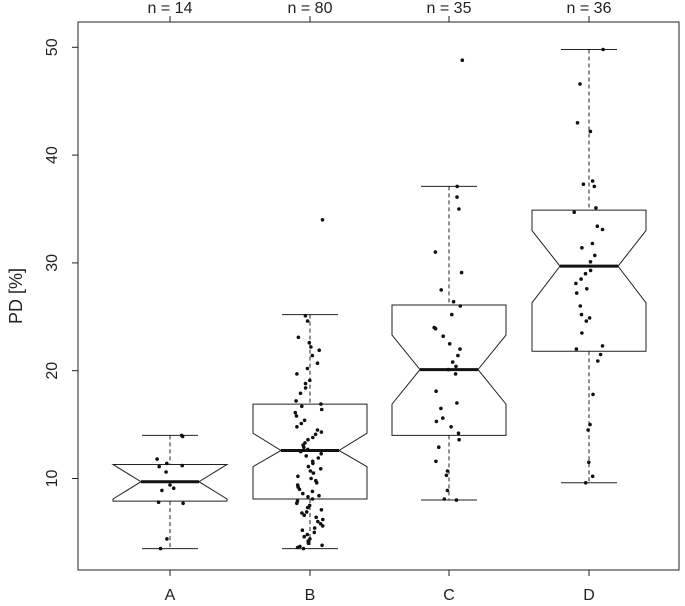  Describe the element at coordinates (589, 595) in the screenshot. I see `x-tick-label: D` at that location.